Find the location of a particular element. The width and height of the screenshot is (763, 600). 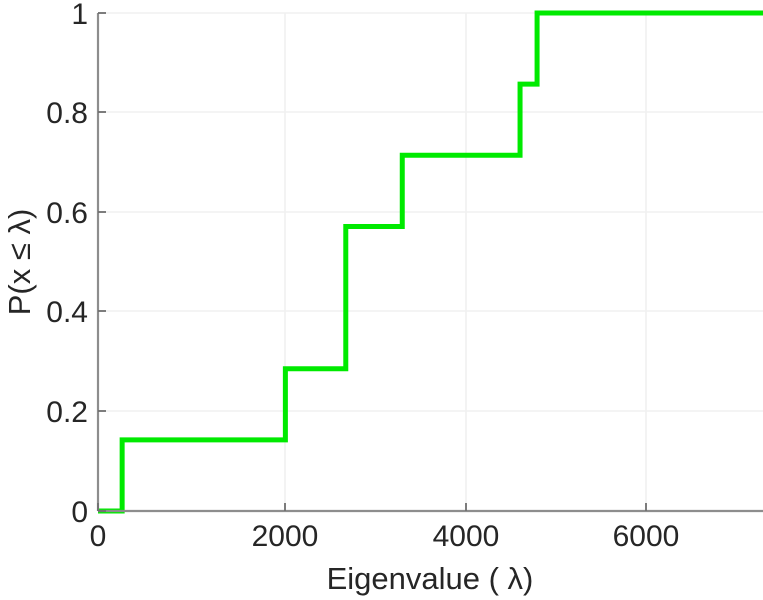

x-tick-labels: 0 2000 4000 6000 is located at coordinates (385, 536).